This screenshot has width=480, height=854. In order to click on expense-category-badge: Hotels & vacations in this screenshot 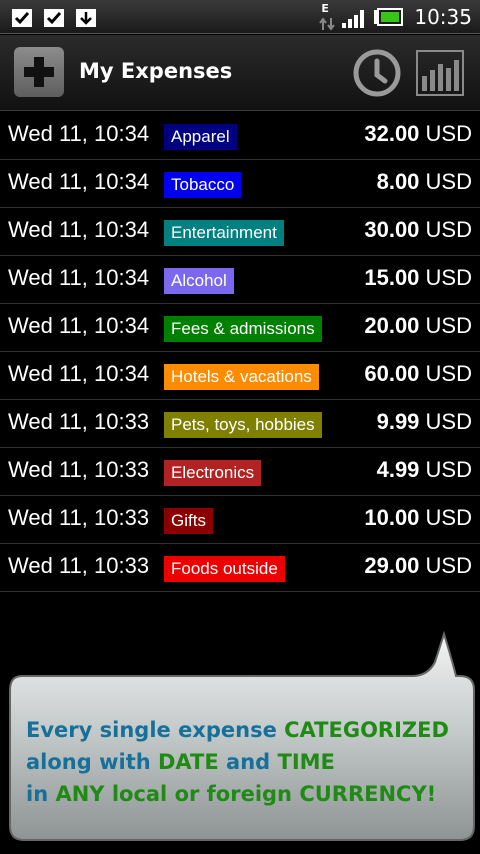, I will do `click(241, 377)`.